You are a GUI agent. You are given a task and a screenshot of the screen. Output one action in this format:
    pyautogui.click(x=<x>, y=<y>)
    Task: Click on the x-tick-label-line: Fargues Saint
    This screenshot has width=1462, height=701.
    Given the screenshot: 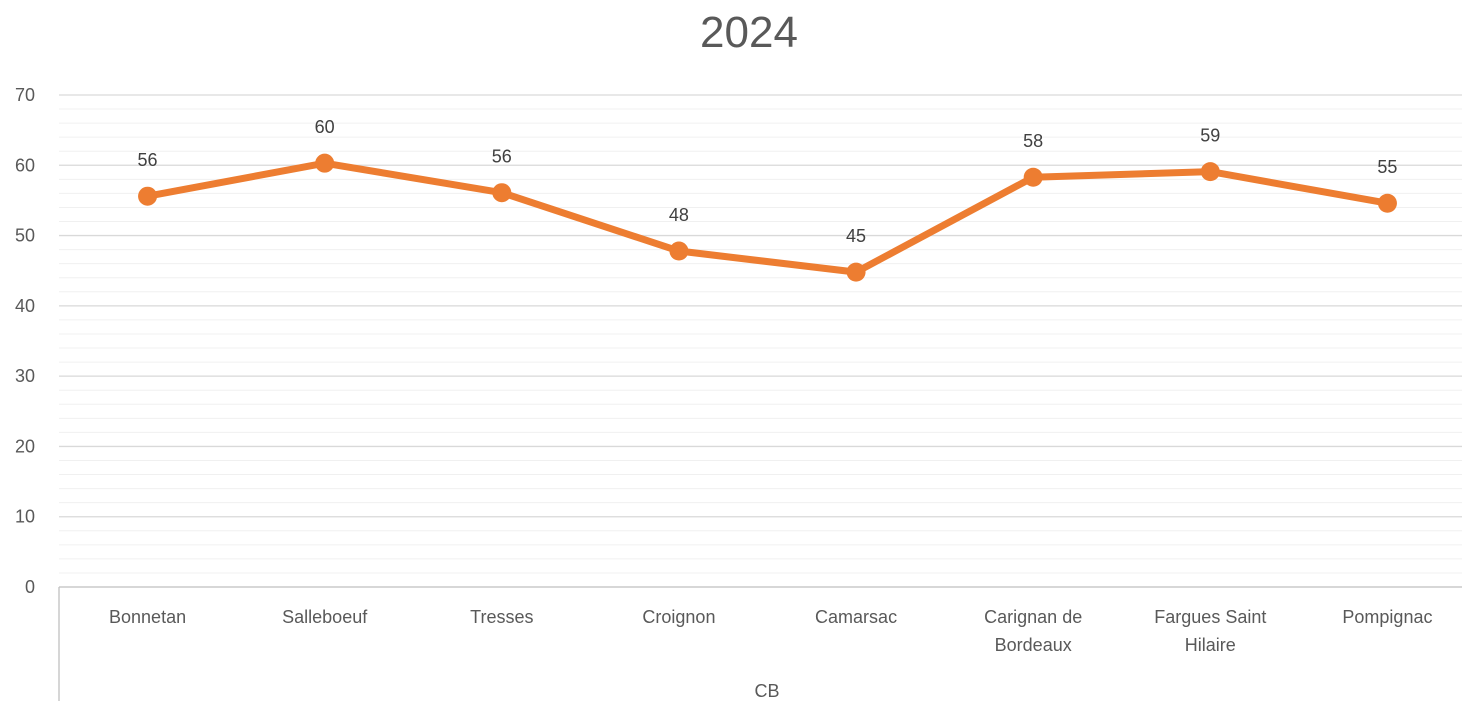 What is the action you would take?
    pyautogui.click(x=1210, y=617)
    